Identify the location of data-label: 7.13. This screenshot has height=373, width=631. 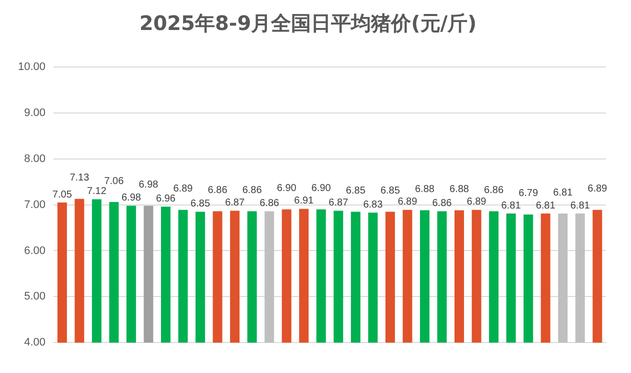
(80, 178).